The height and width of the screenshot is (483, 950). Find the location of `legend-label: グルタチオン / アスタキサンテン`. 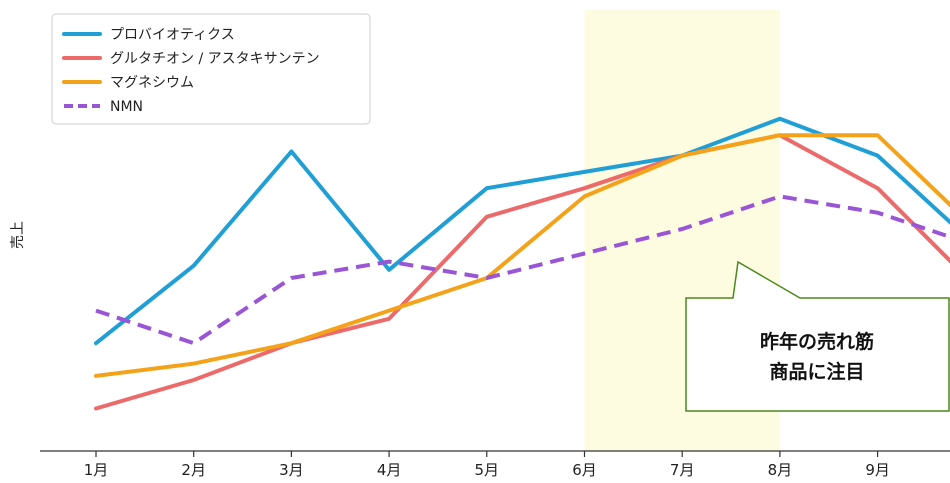

legend-label: グルタチオン / アスタキサンテン is located at coordinates (215, 59).